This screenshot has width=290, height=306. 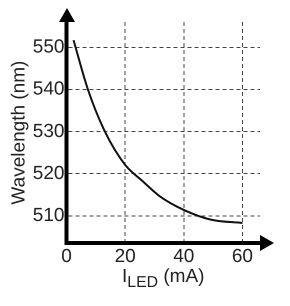 What do you see at coordinates (48, 131) in the screenshot?
I see `y-tick-label: 530` at bounding box center [48, 131].